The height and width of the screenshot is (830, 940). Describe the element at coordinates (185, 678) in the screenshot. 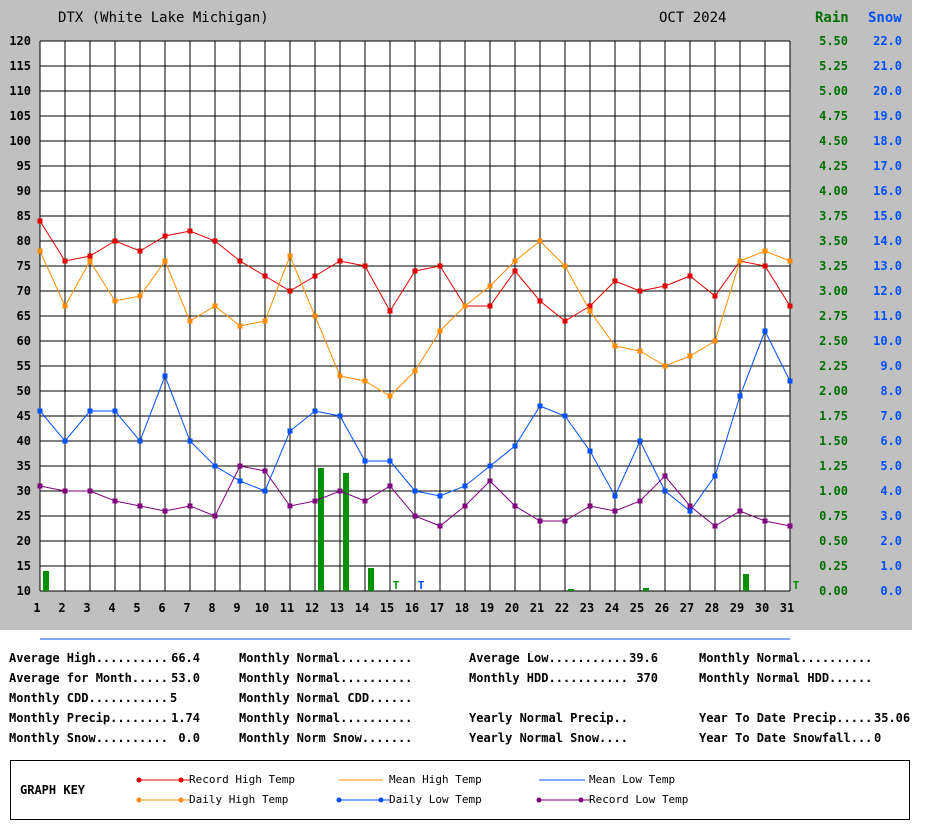

I see `avg-for-month-value: 53.0` at that location.